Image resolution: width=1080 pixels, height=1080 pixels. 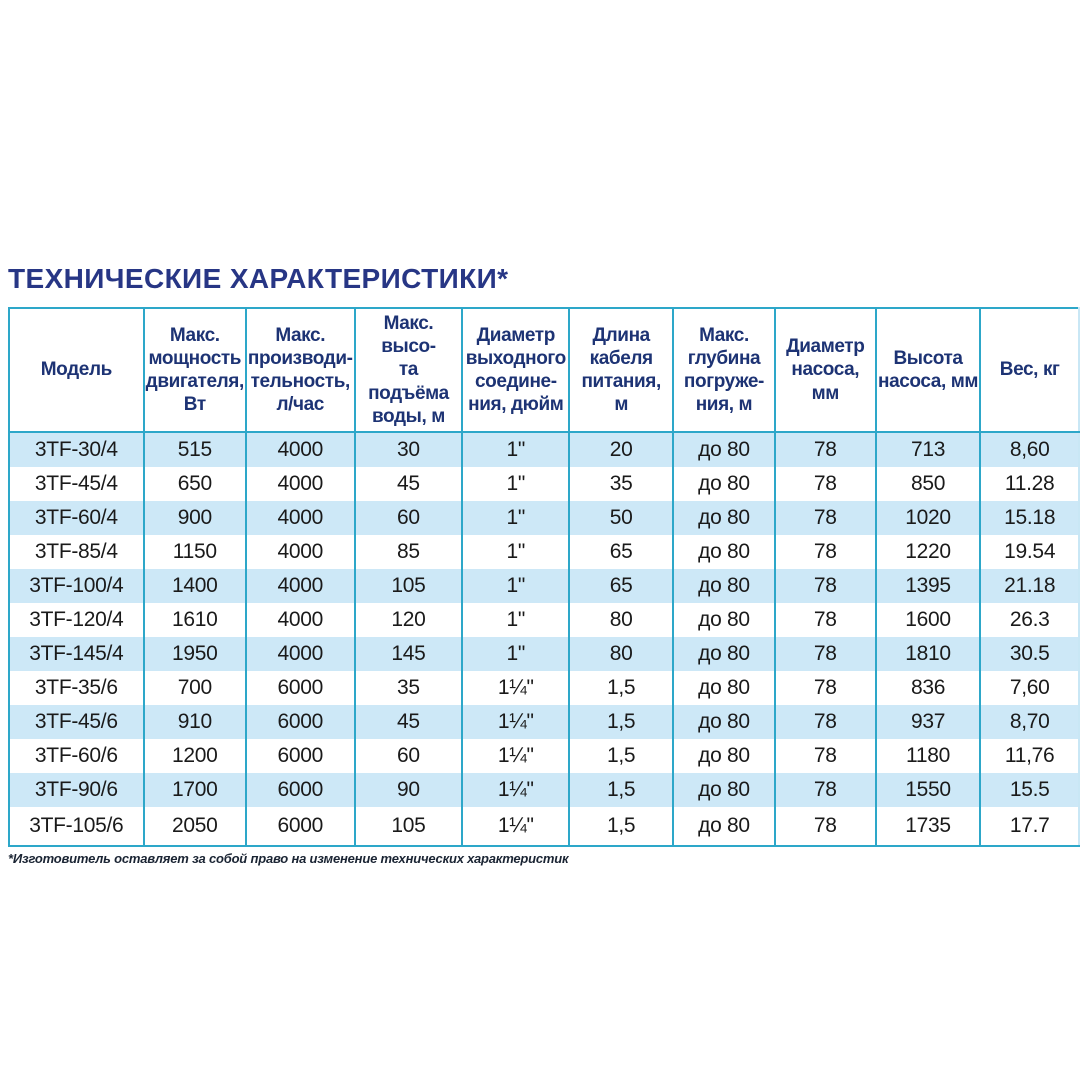 I want to click on value-cell: 85, so click(x=409, y=552).